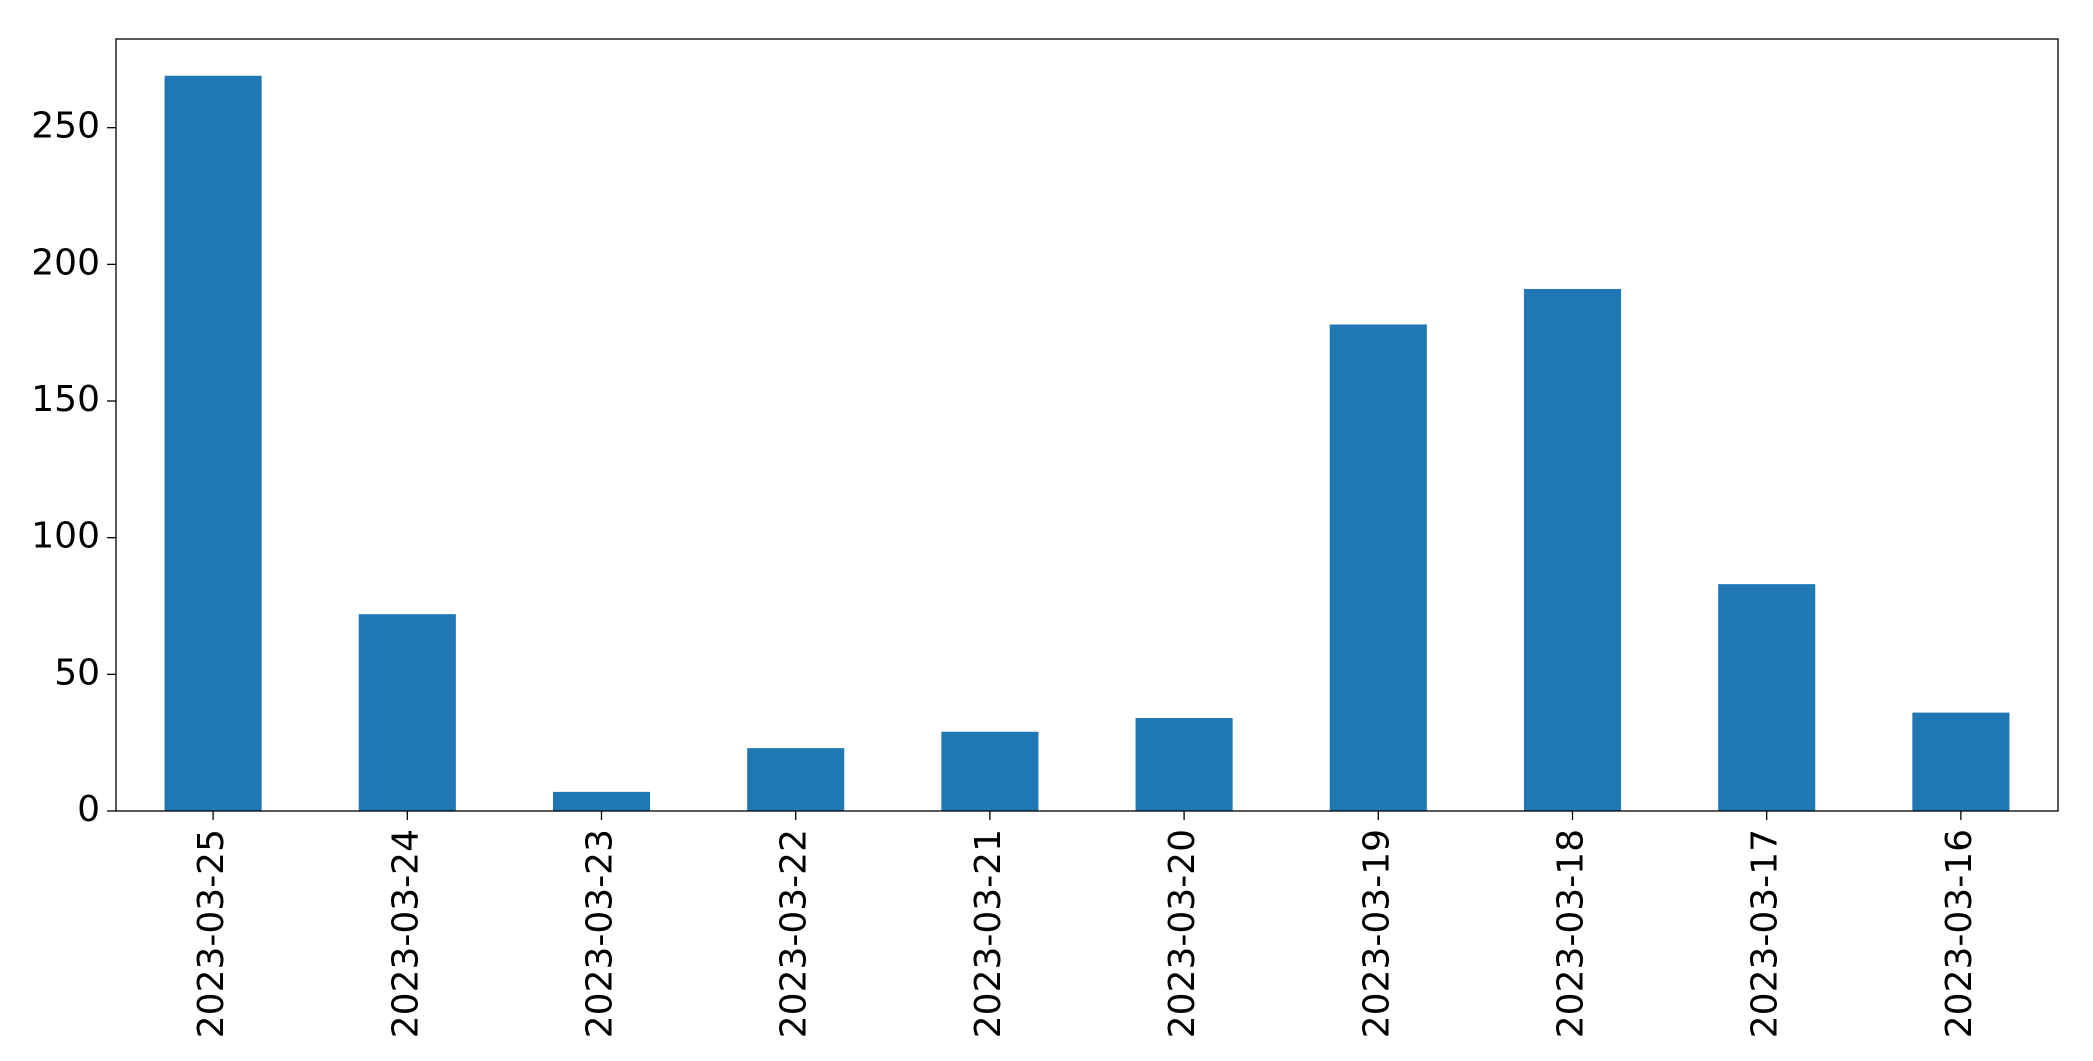 This screenshot has height=1061, width=2093. What do you see at coordinates (1765, 933) in the screenshot?
I see `x-tick-label: 2023-03-17` at bounding box center [1765, 933].